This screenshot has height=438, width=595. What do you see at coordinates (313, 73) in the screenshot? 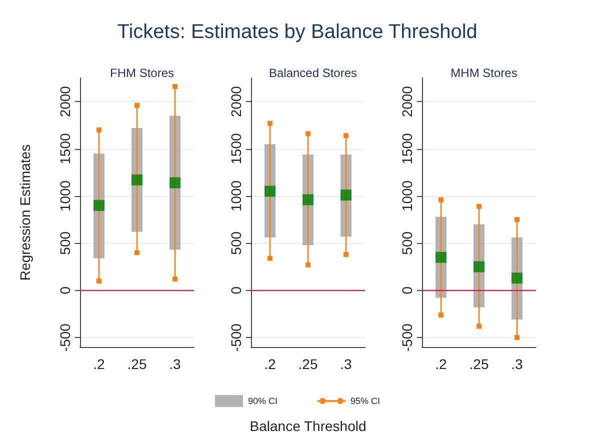
I see `chart-title: Balanced Stores` at bounding box center [313, 73].